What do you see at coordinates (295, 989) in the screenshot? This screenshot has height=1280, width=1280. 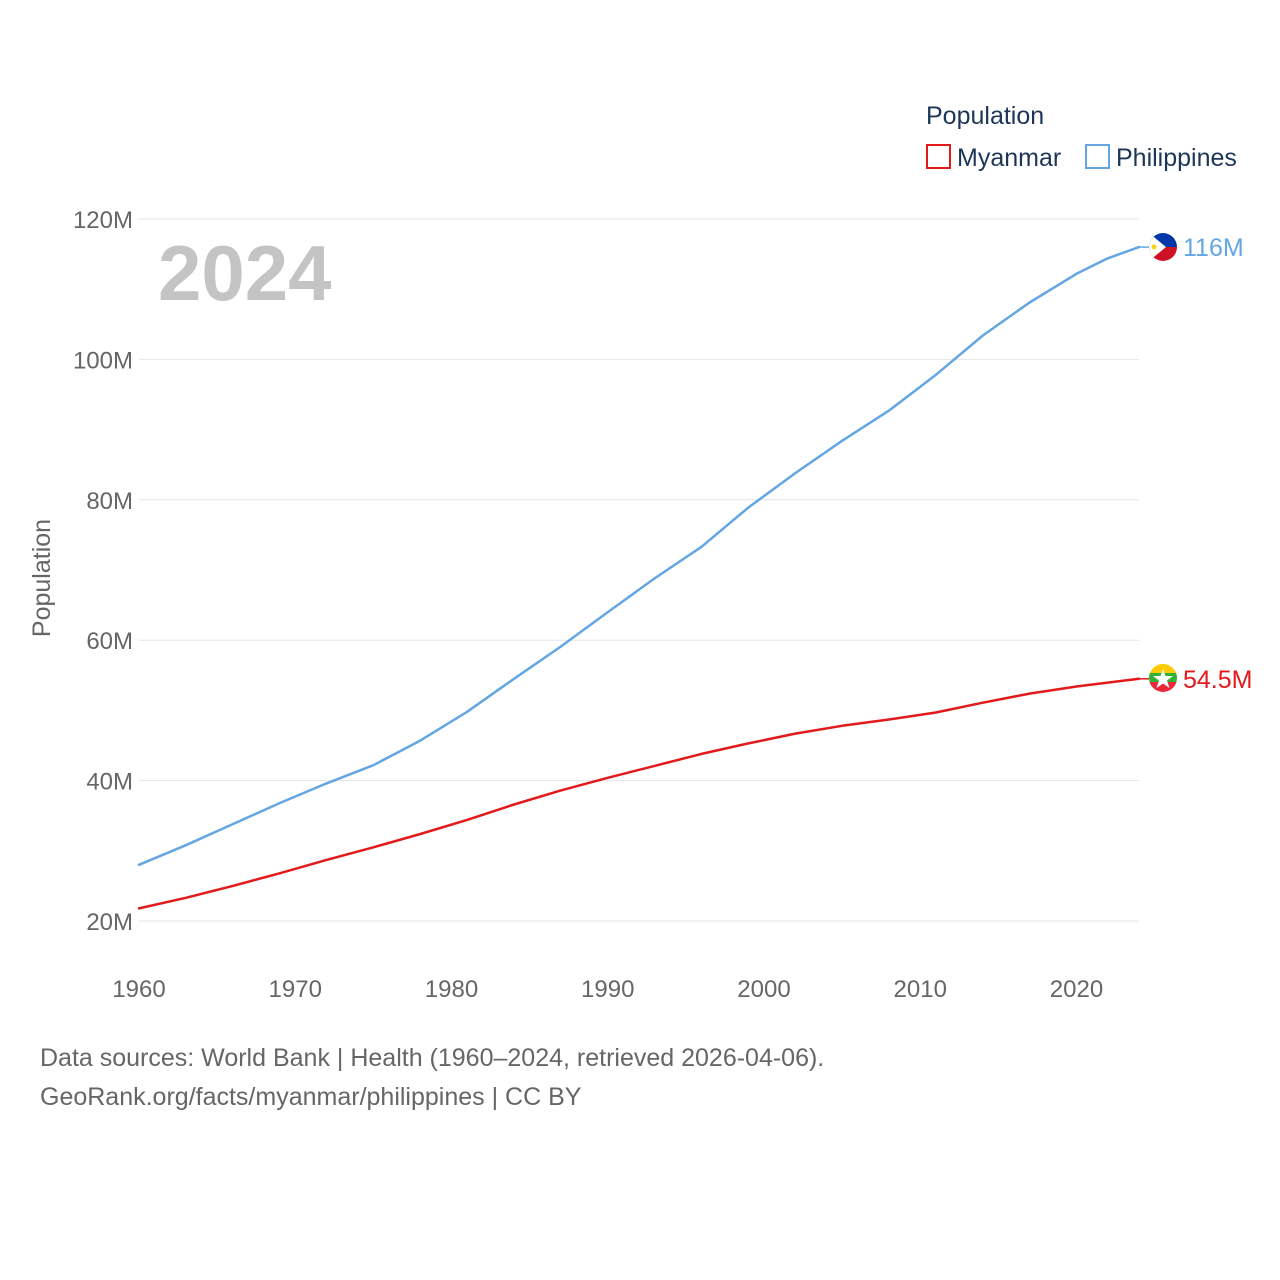 I see `x-tick-label: 1970` at bounding box center [295, 989].